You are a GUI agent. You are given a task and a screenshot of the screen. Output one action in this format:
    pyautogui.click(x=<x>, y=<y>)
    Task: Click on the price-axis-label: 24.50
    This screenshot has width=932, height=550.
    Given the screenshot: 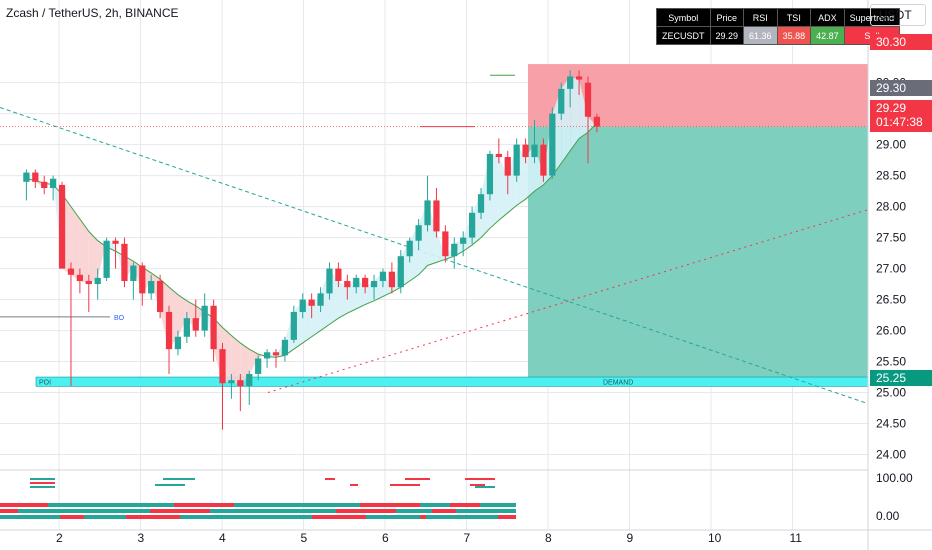 What is the action you would take?
    pyautogui.click(x=891, y=424)
    